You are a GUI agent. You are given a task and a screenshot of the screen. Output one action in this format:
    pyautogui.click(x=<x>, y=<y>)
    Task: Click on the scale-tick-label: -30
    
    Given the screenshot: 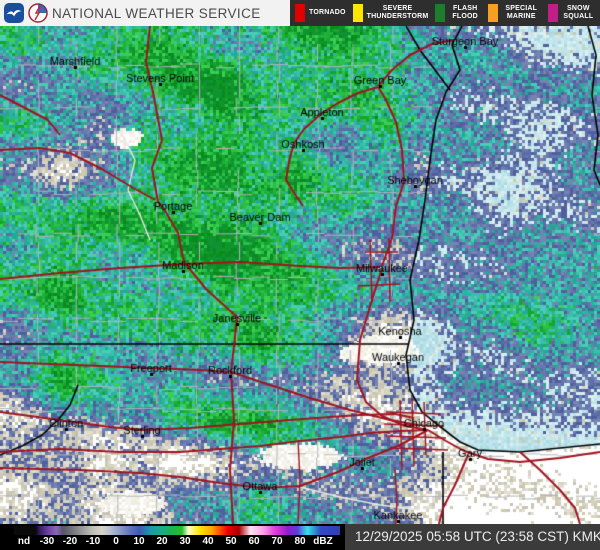 What is the action you would take?
    pyautogui.click(x=47, y=541)
    